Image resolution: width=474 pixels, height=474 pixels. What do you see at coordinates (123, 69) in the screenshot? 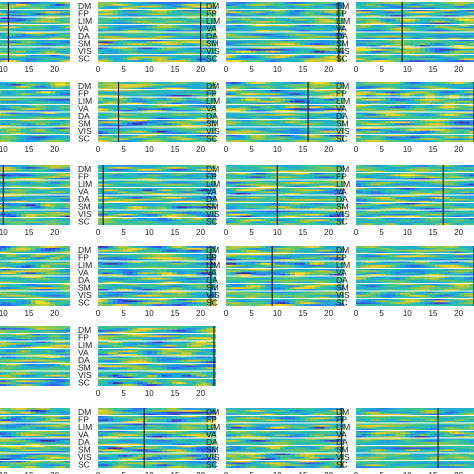
I see `x-tick-label: 5` at bounding box center [123, 69].